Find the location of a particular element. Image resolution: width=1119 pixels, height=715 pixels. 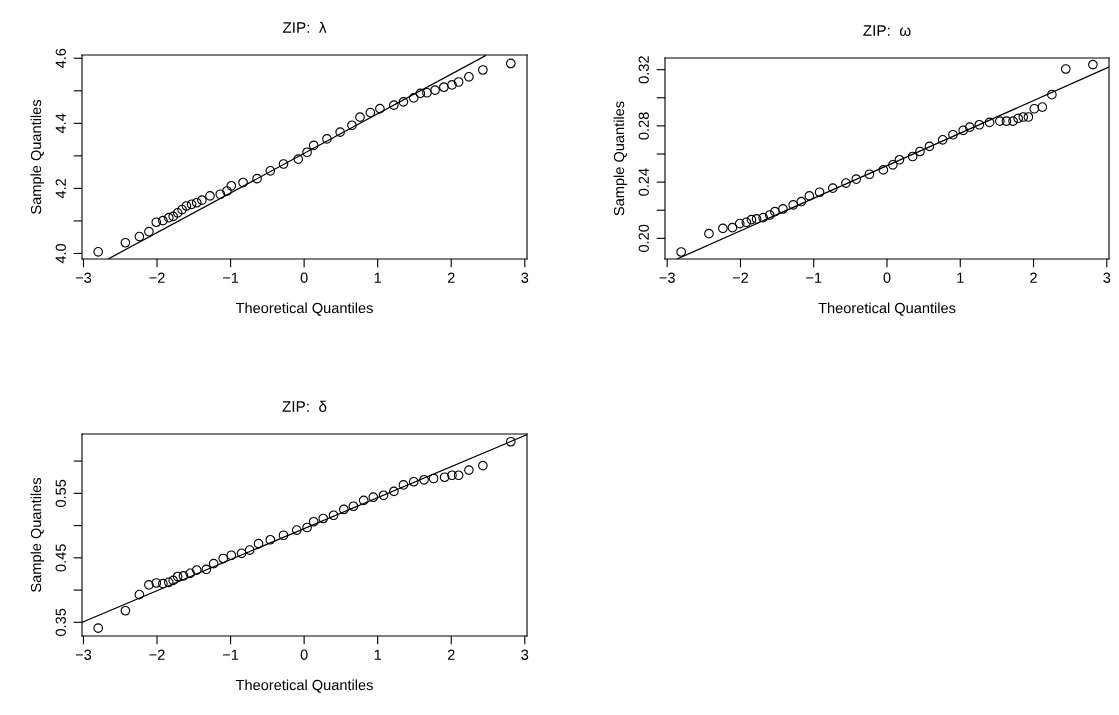

chart-title: ZIP: δ is located at coordinates (304, 406).